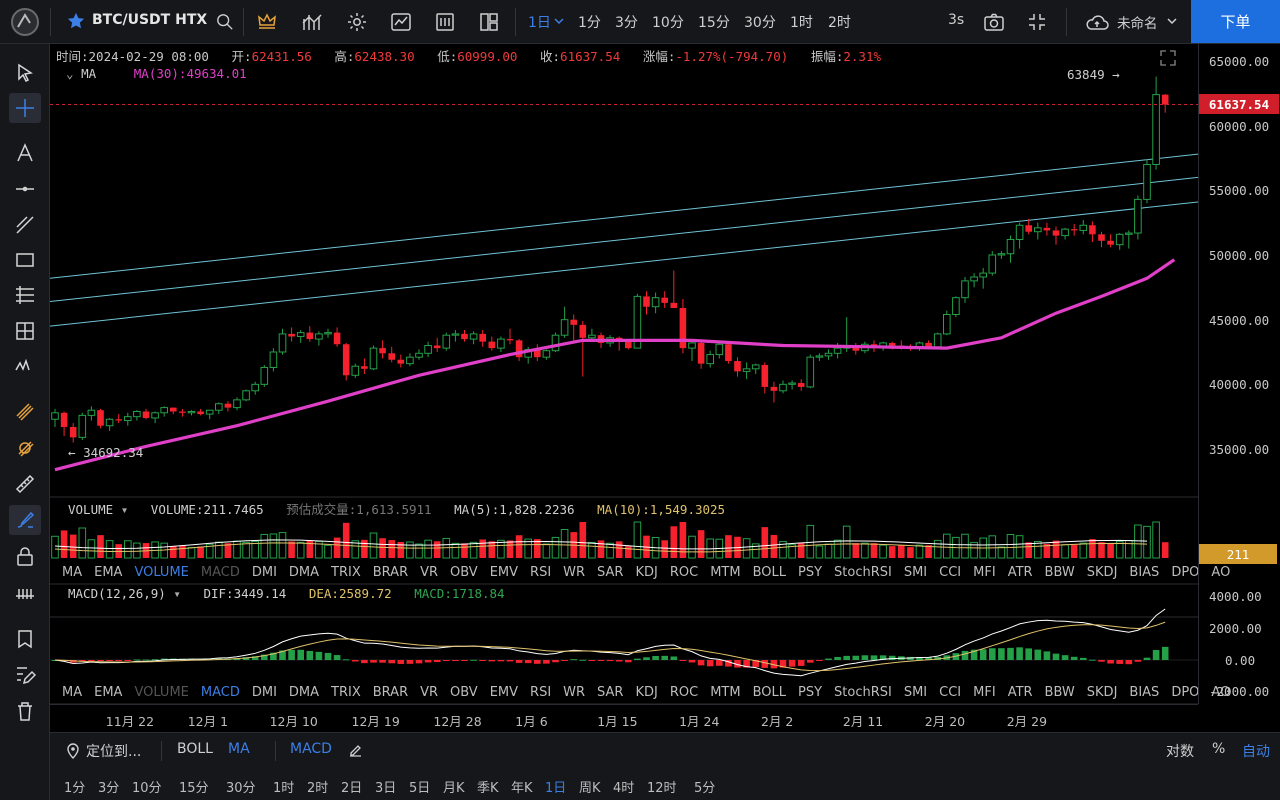 Image resolution: width=1280 pixels, height=800 pixels. What do you see at coordinates (725, 572) in the screenshot?
I see `indicator-tab-mtm: MTM` at bounding box center [725, 572].